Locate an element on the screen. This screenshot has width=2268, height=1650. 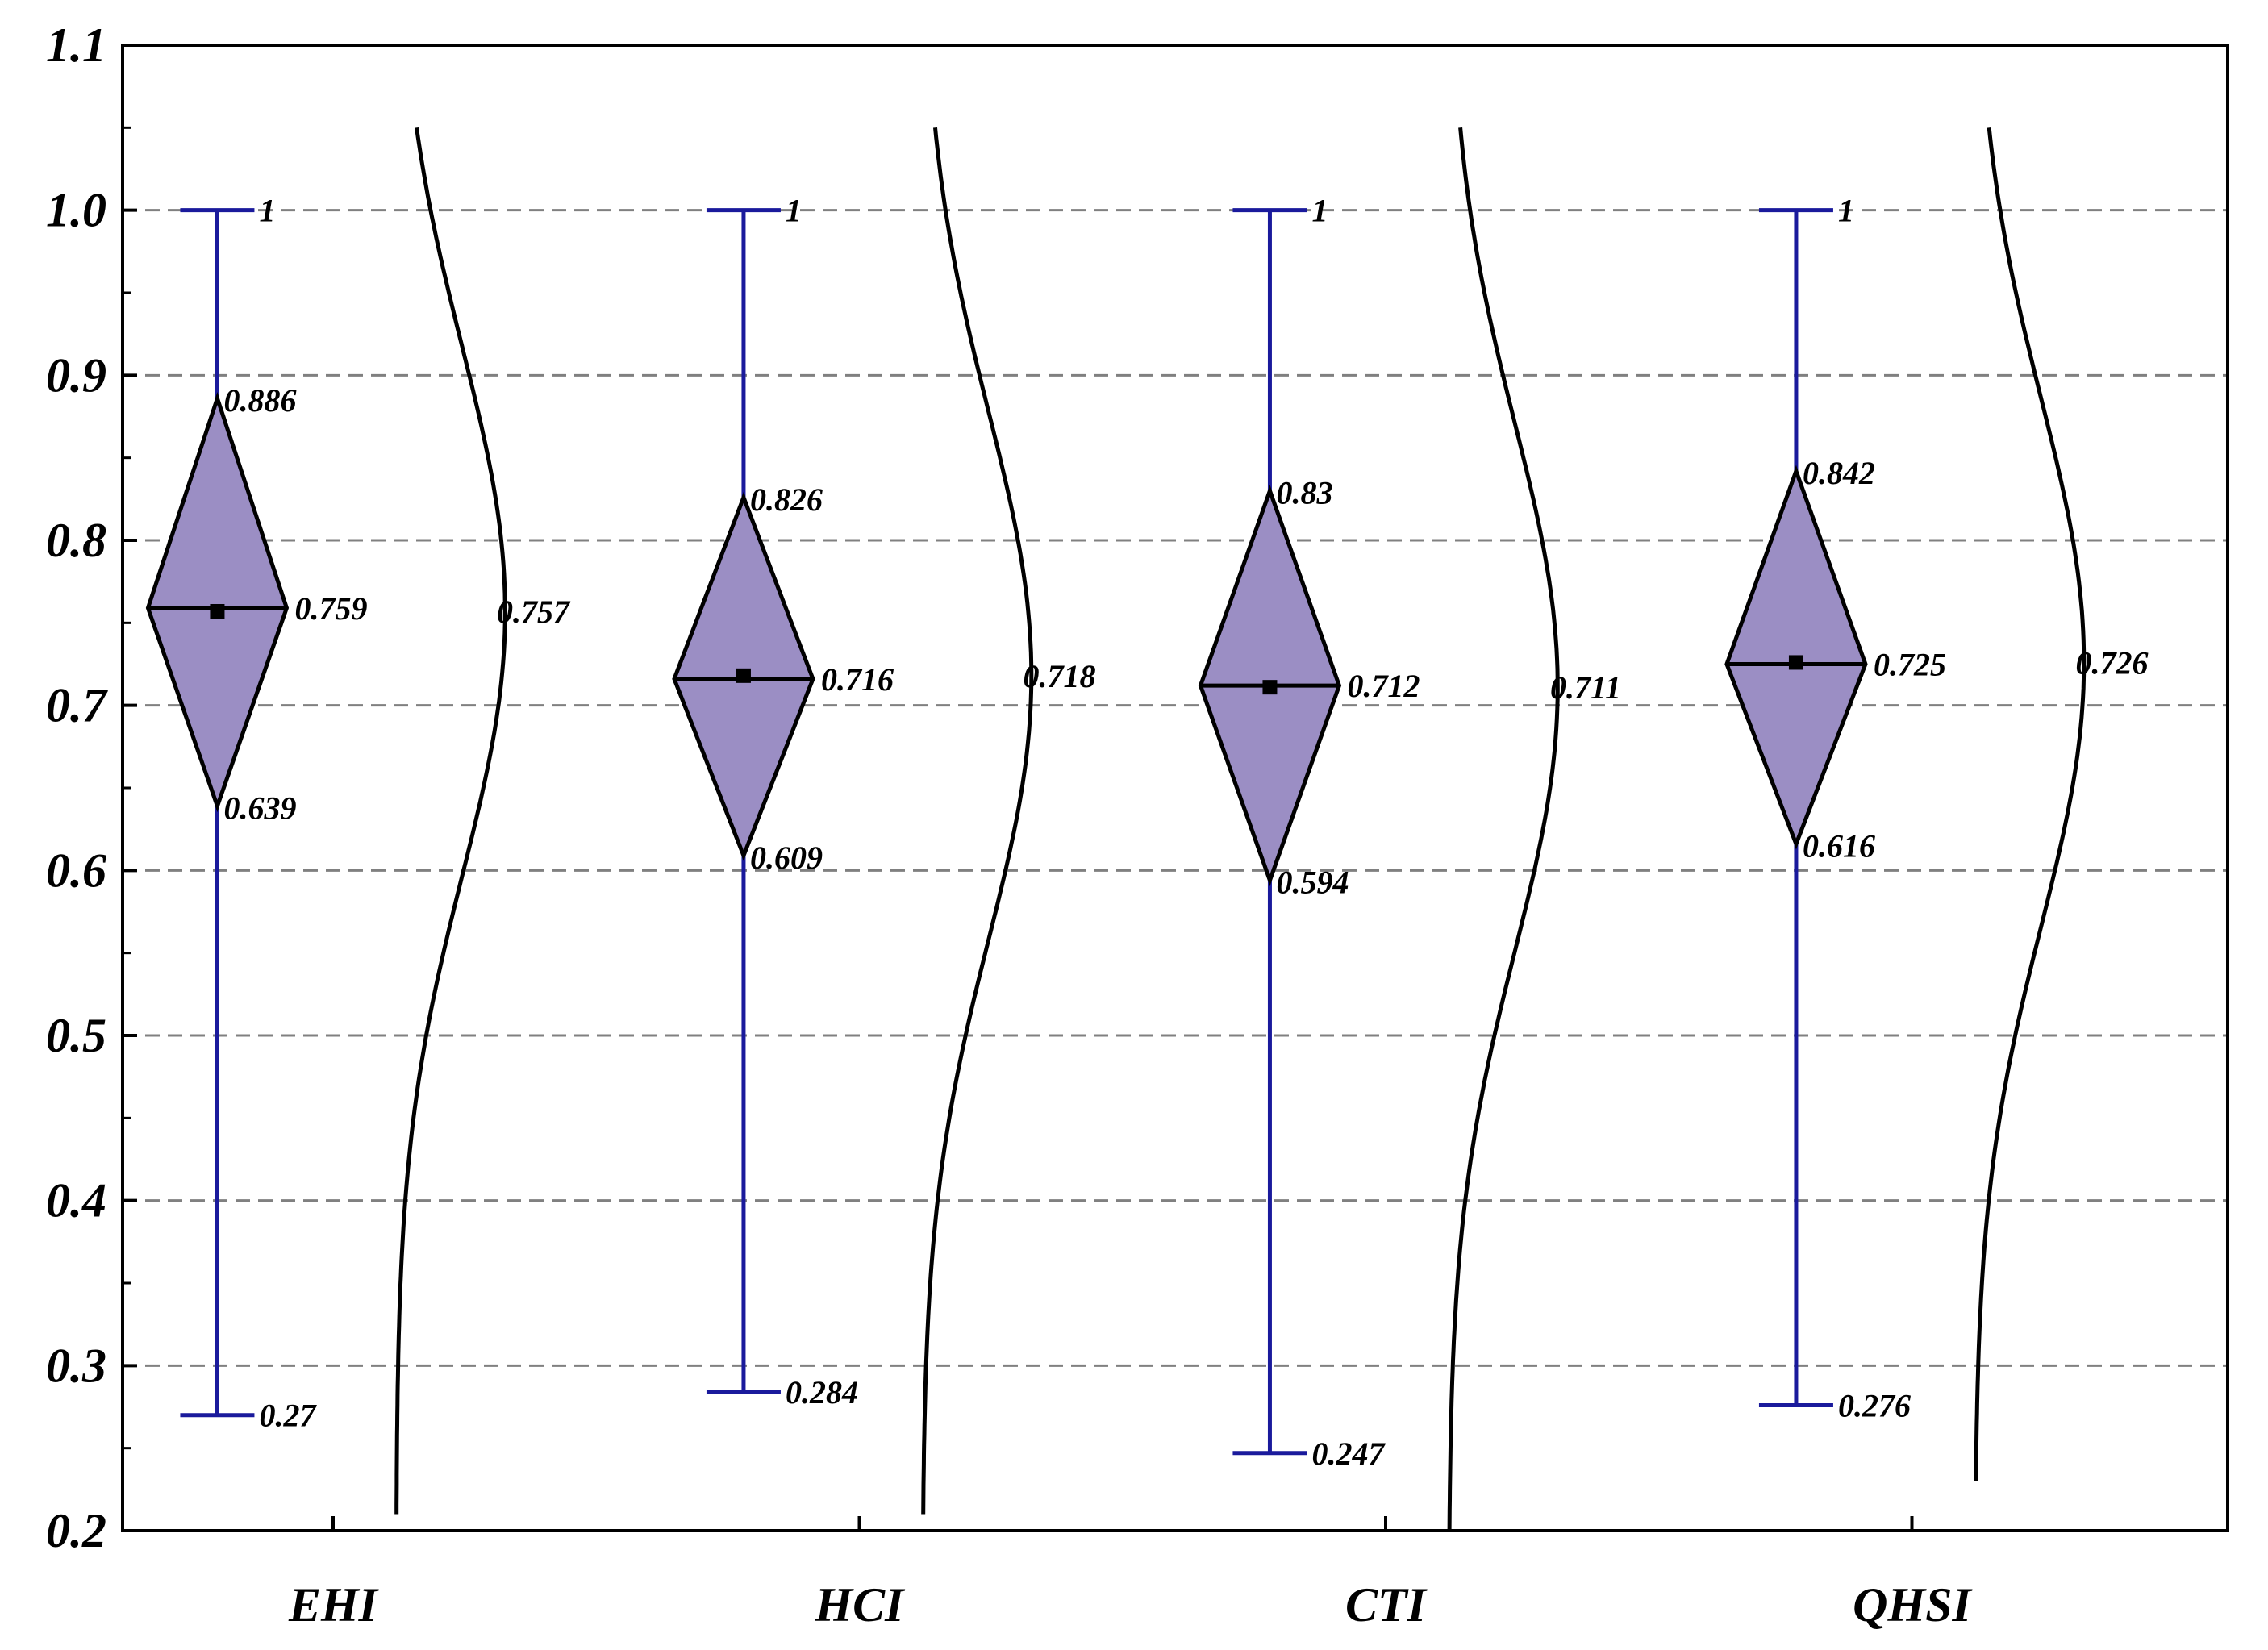
label-upper-cti: 0.83 is located at coordinates (1304, 493).